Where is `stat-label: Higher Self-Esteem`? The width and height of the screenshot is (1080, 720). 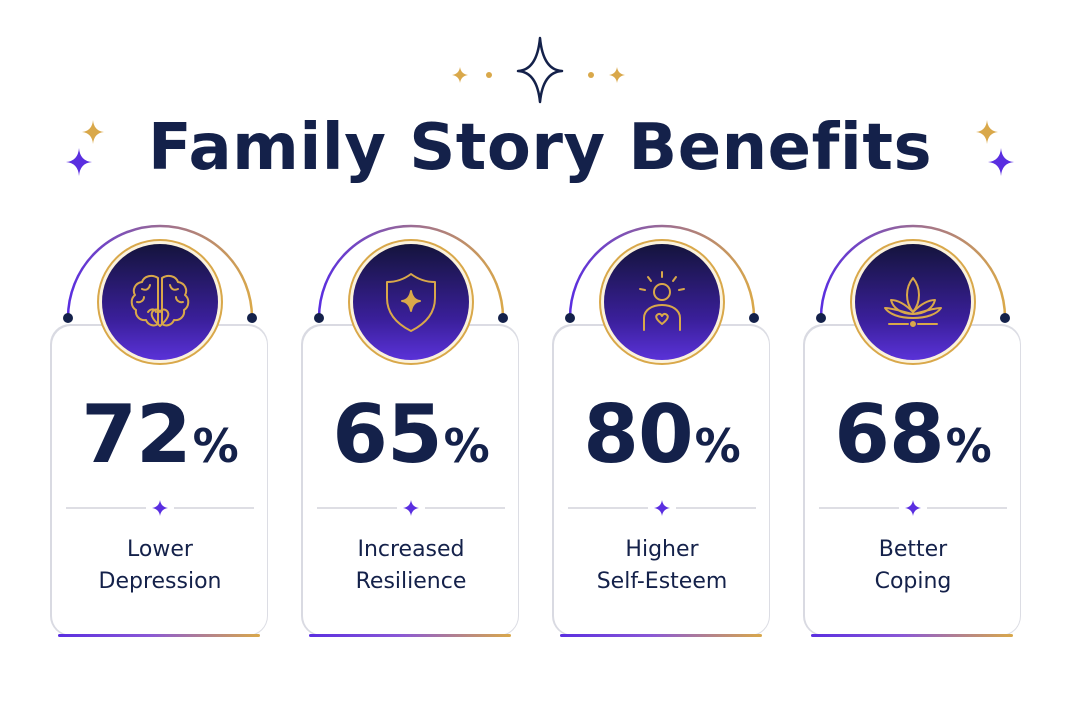
stat-label: Higher Self-Esteem is located at coordinates (662, 565).